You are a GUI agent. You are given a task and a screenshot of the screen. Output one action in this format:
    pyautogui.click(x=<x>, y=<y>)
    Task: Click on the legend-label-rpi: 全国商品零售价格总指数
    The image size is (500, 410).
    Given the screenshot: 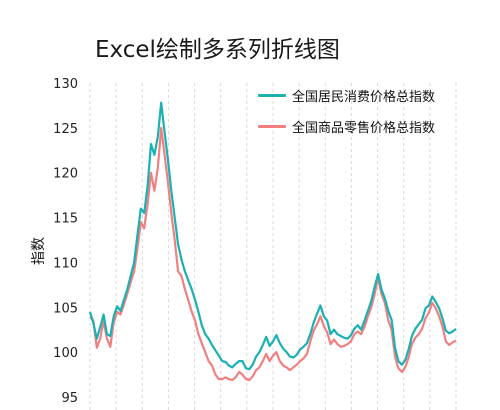 What is the action you would take?
    pyautogui.click(x=364, y=128)
    